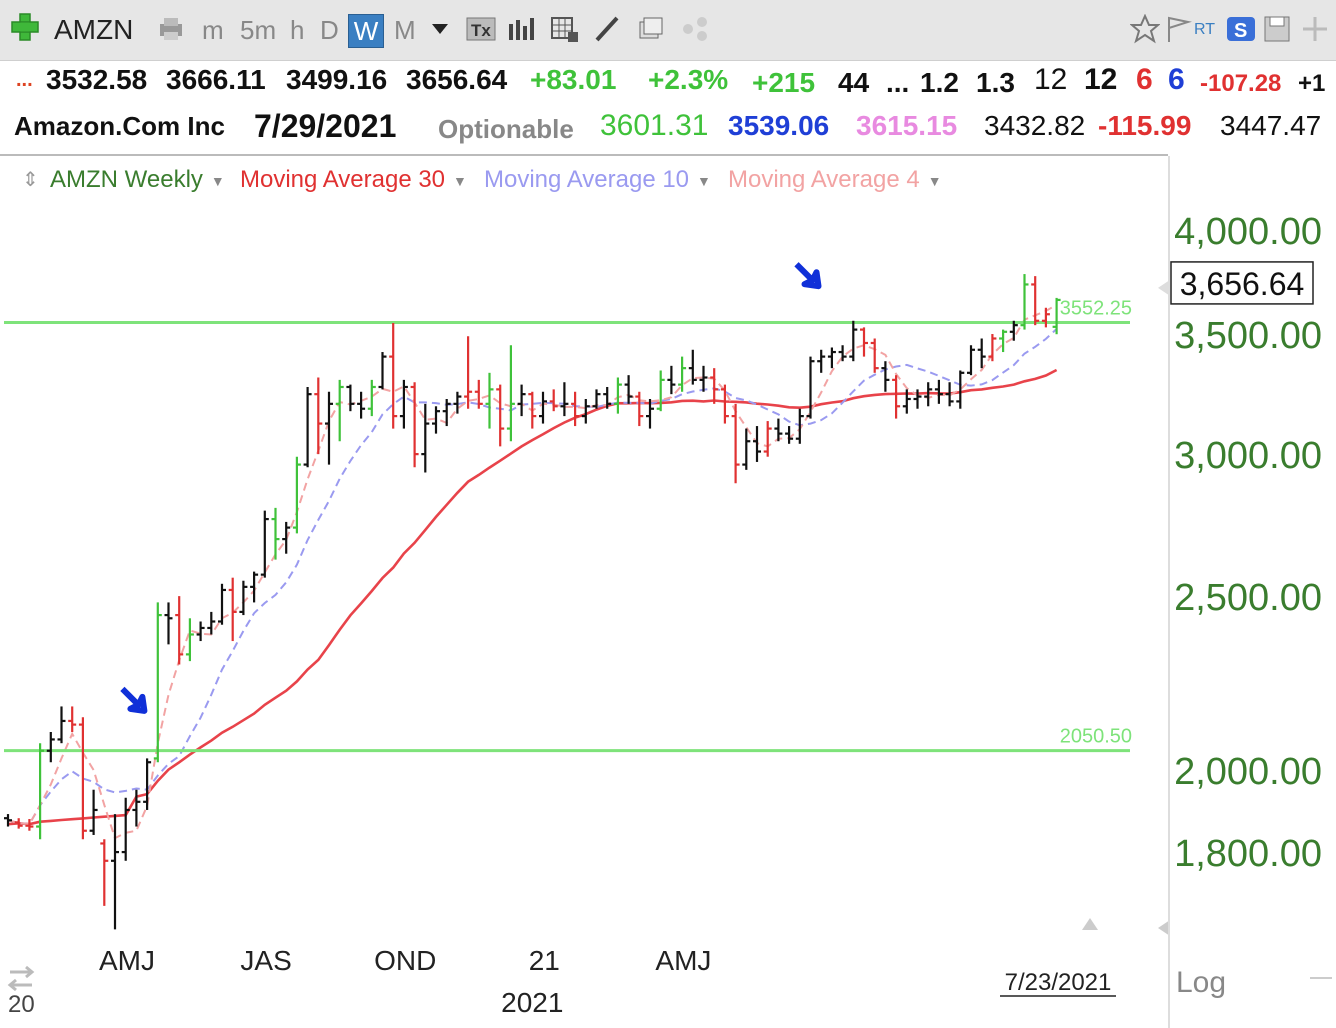 Image resolution: width=1336 pixels, height=1028 pixels. Describe the element at coordinates (21, 978) in the screenshot. I see `scroll-arrows-icon` at that location.